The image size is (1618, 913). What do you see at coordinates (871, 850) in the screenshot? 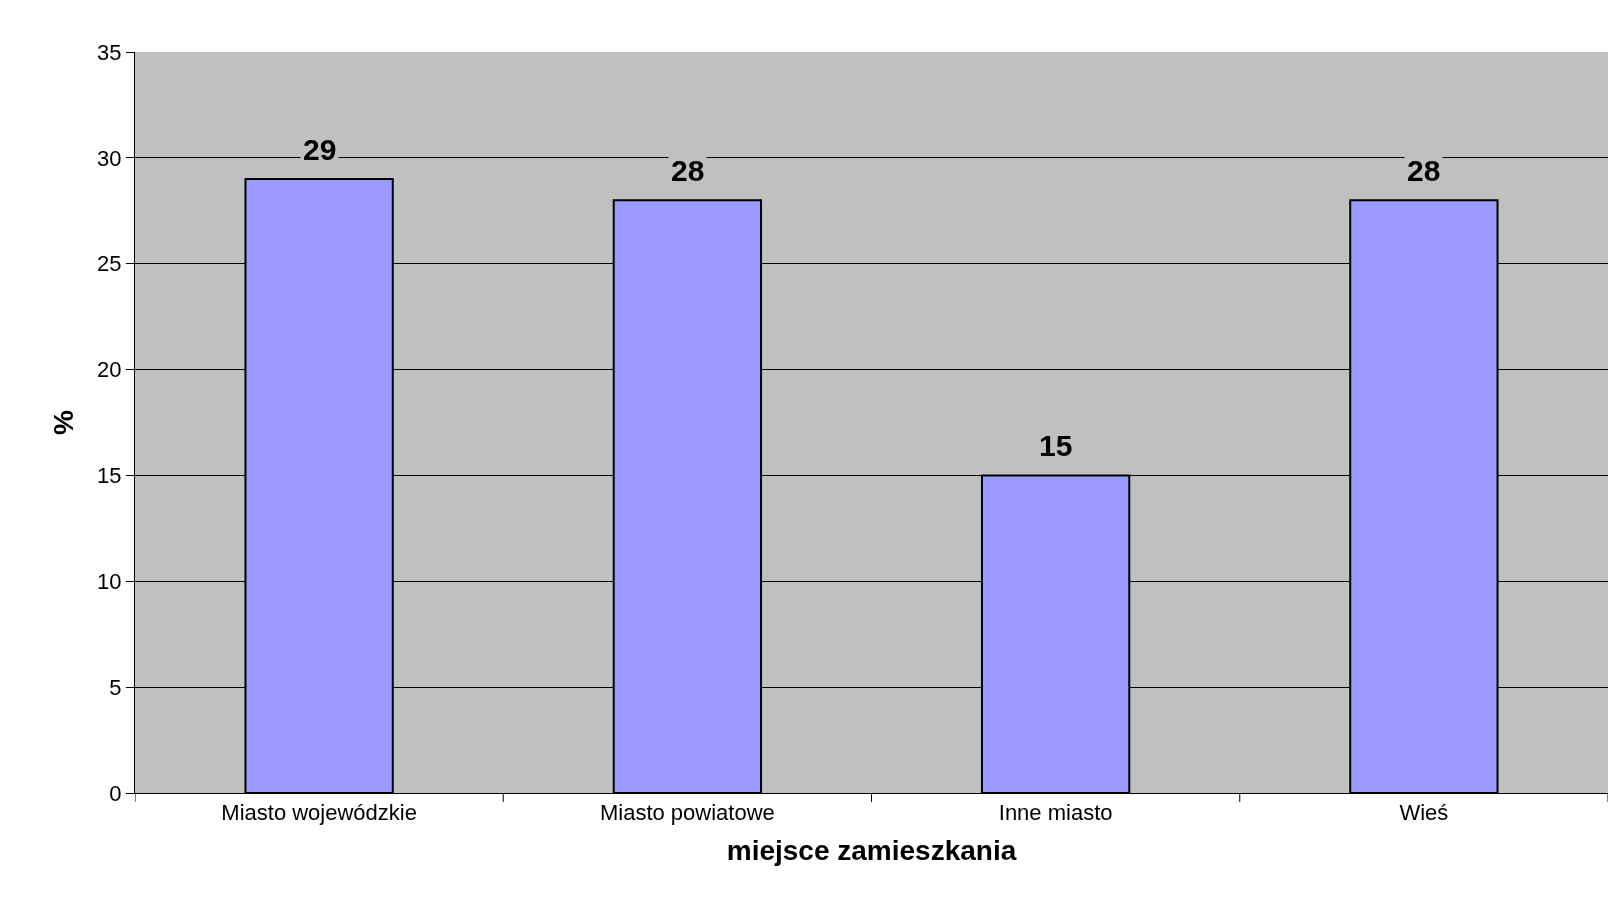
I see `x-axis-title: miejsce zamieszkania` at bounding box center [871, 850].